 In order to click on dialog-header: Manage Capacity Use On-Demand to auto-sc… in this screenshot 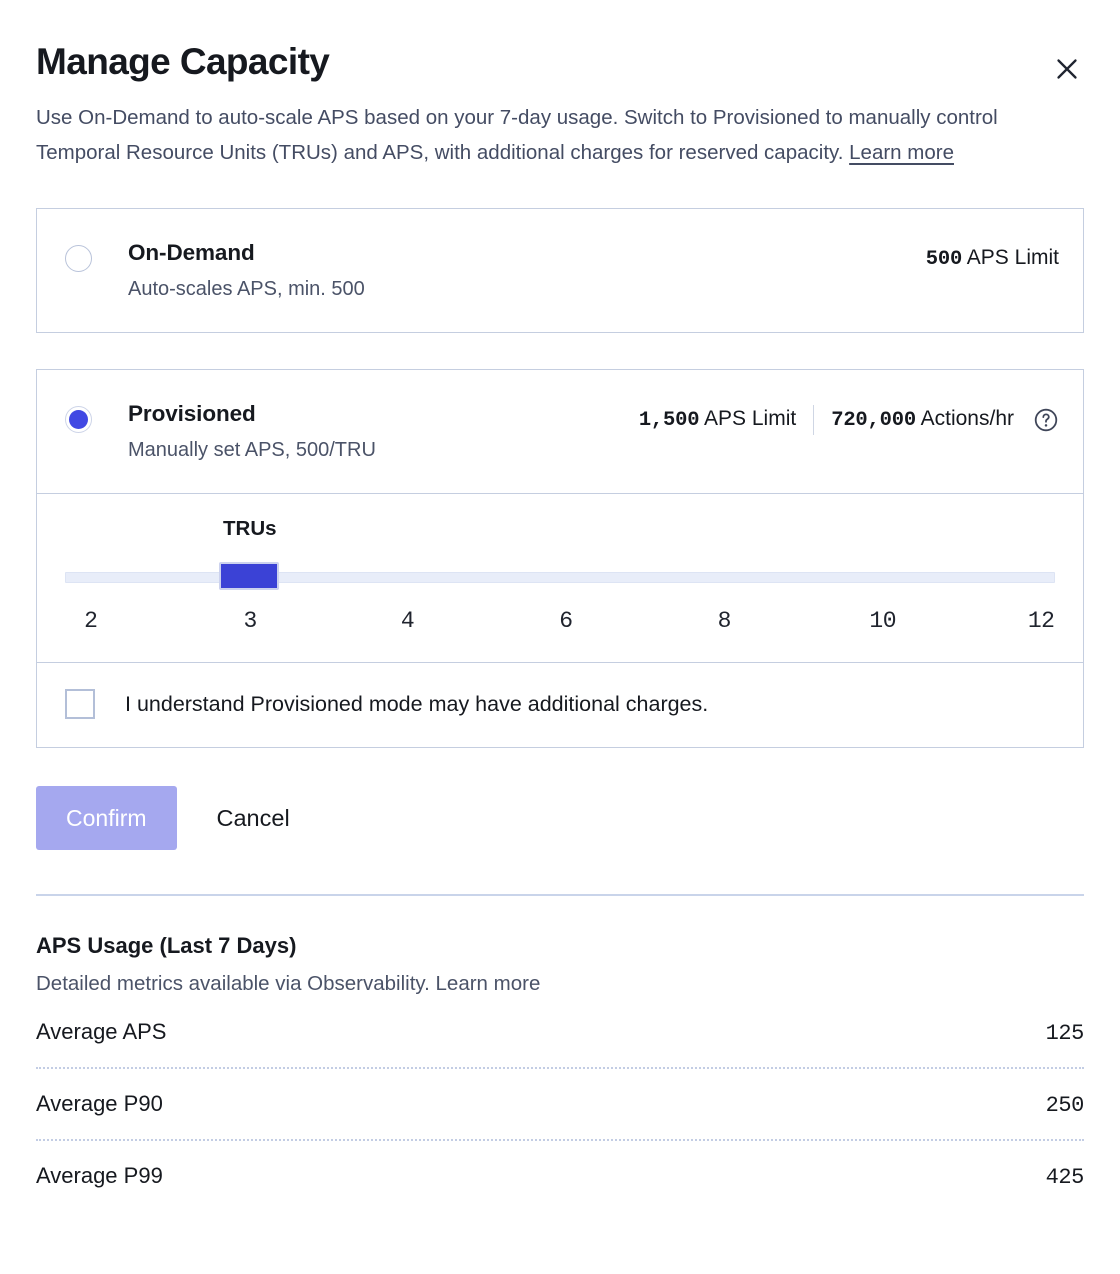, I will do `click(560, 85)`.